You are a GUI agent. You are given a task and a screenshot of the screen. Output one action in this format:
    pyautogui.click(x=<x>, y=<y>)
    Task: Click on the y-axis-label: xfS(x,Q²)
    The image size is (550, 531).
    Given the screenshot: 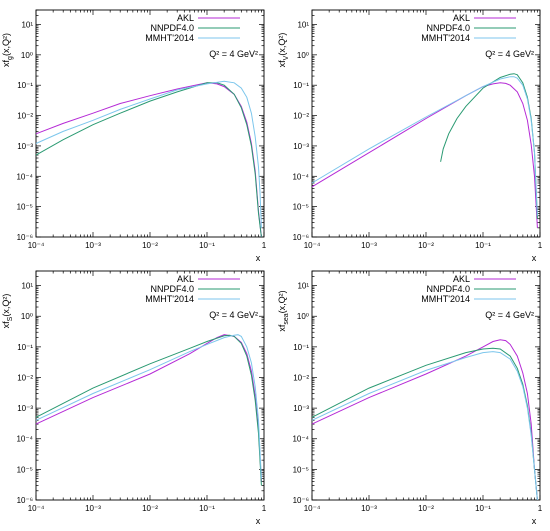 What is the action you would take?
    pyautogui.click(x=7, y=311)
    